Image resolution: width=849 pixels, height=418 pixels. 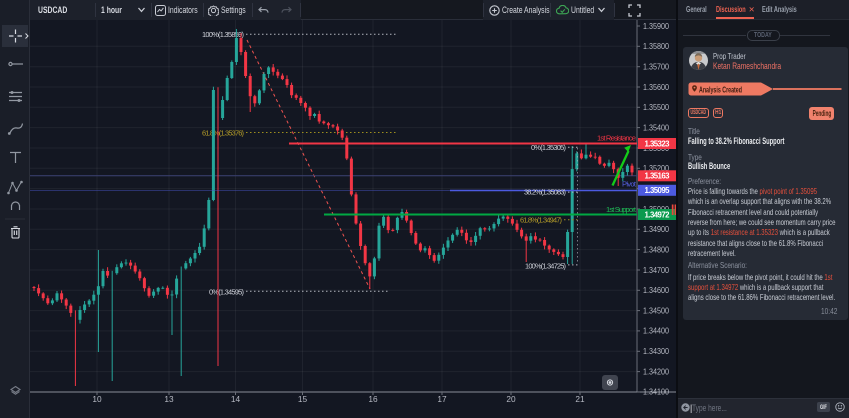 I want to click on svg-text: 1st Support, so click(x=621, y=209).